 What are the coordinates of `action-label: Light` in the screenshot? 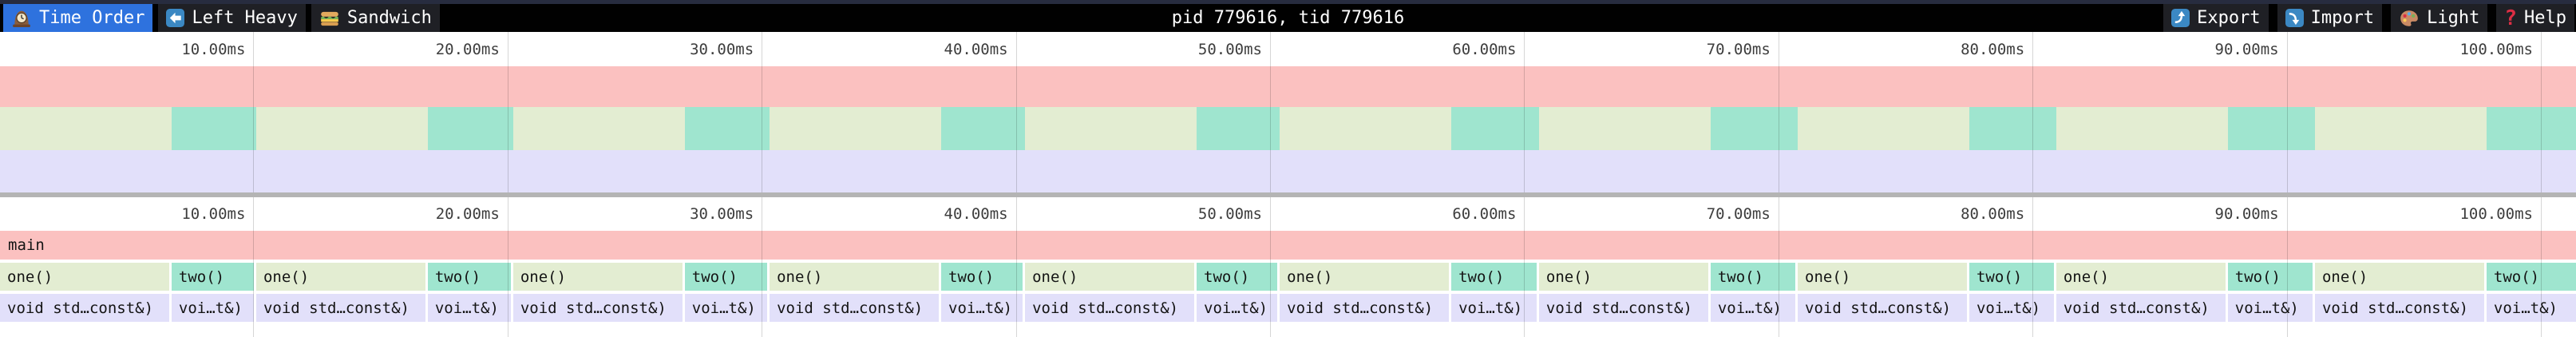 It's located at (2453, 18).